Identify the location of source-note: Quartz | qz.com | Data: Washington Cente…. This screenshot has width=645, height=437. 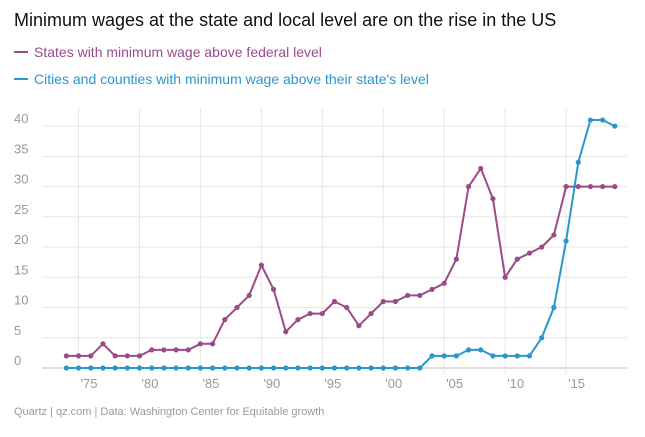
(169, 412).